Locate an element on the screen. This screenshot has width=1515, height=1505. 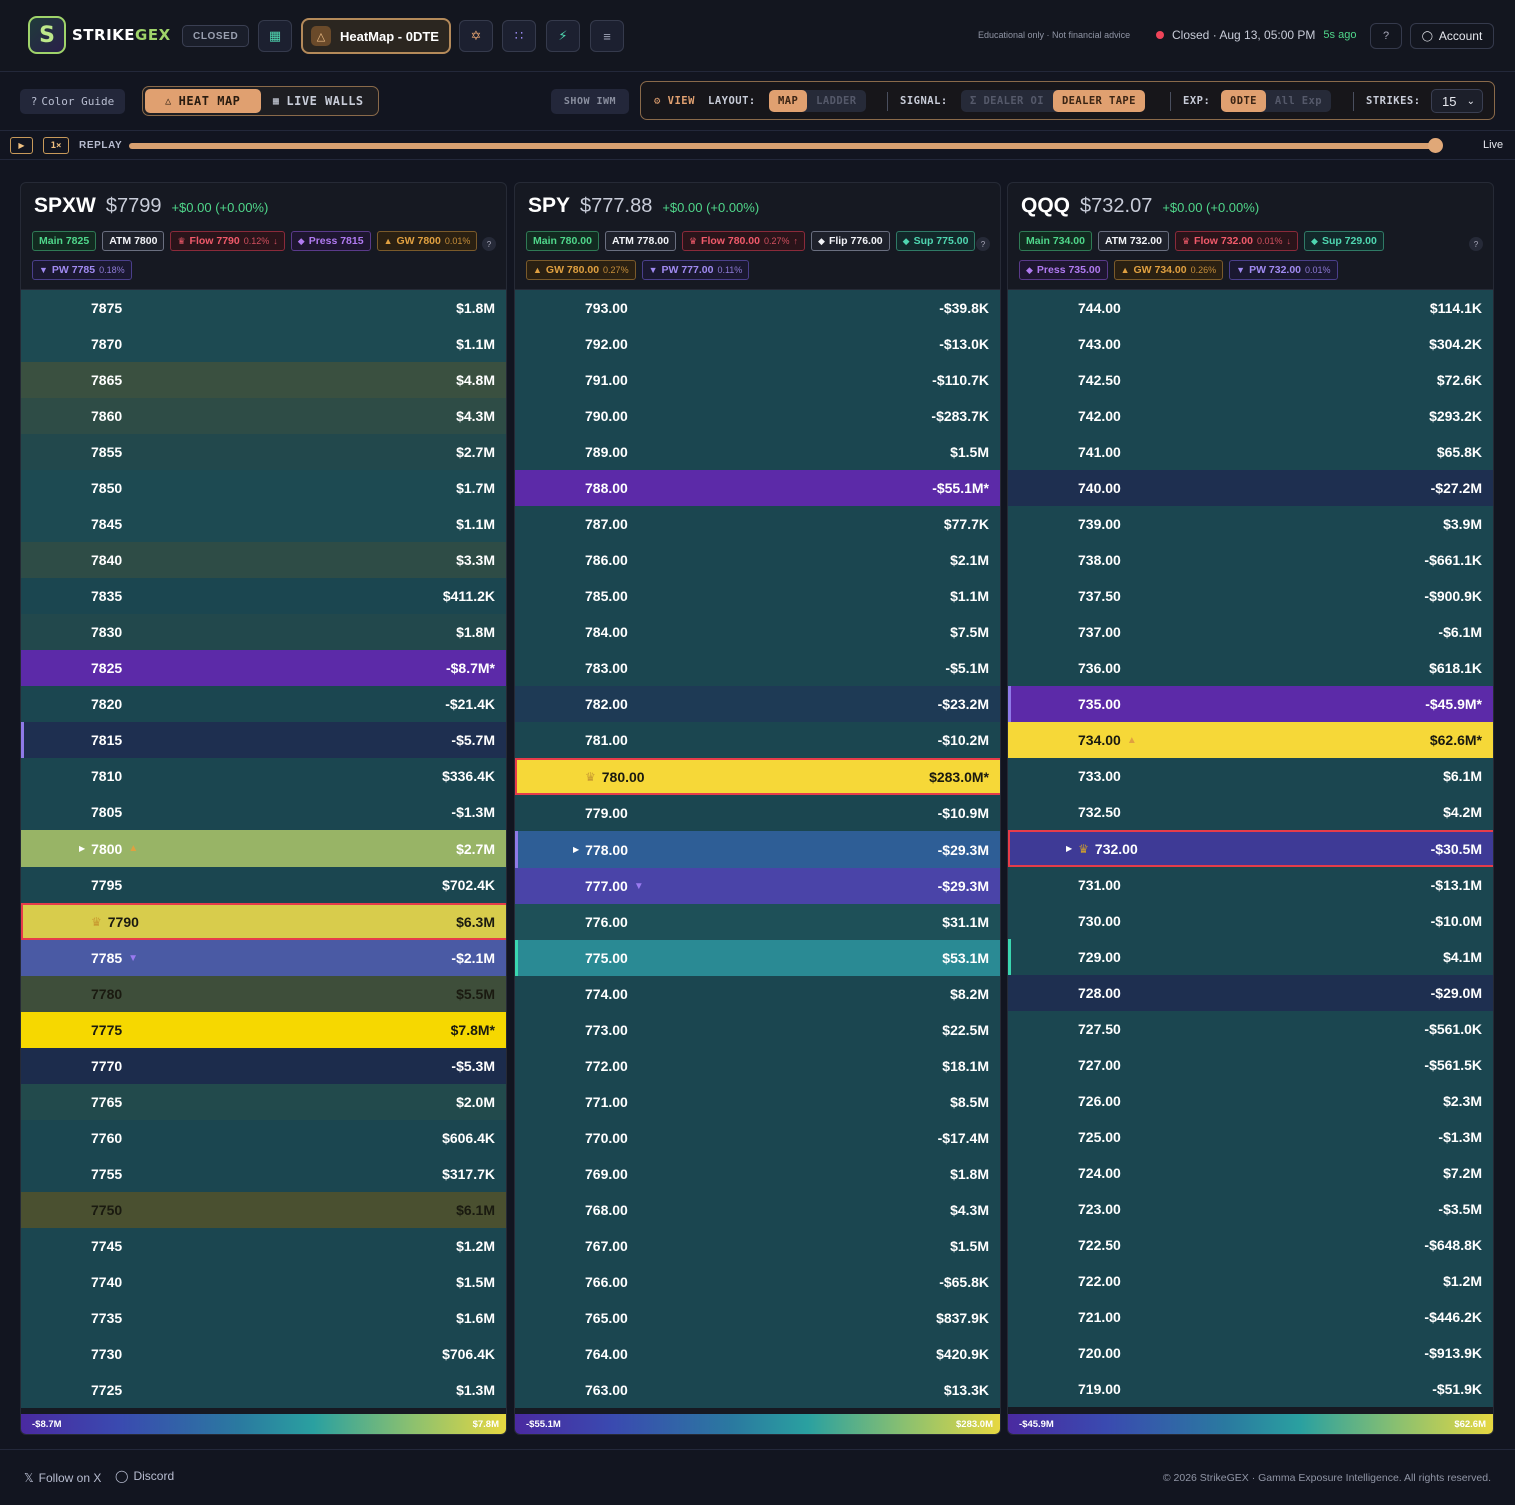
discord-link: ◯ Discord is located at coordinates (144, 1476).